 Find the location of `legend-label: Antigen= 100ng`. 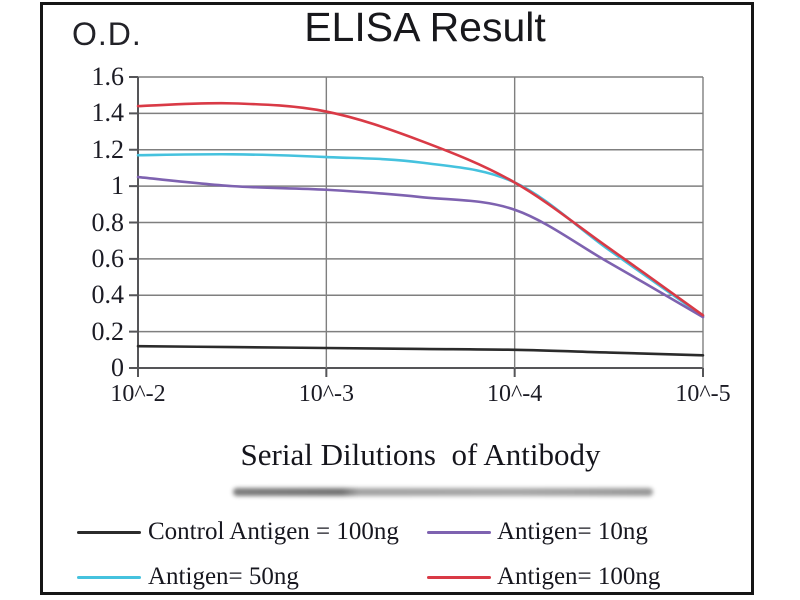

legend-label: Antigen= 100ng is located at coordinates (579, 576).